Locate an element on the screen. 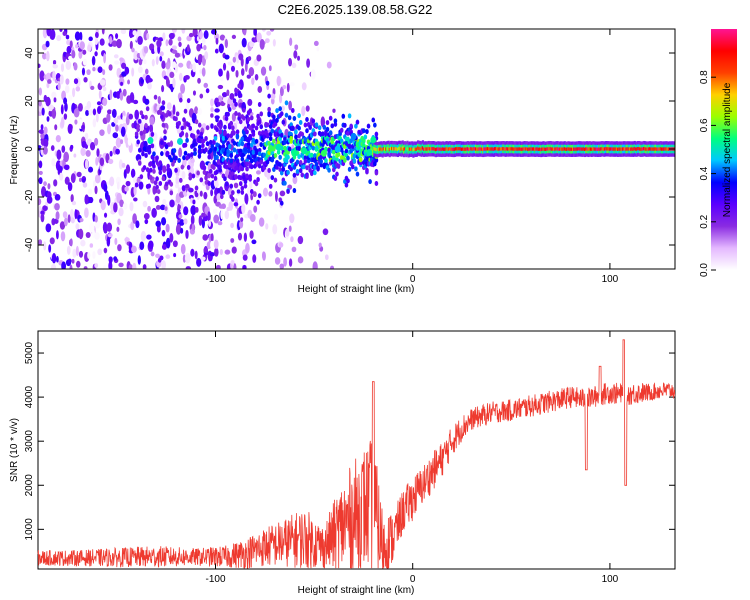 The height and width of the screenshot is (600, 750). y-tick-label: 0 is located at coordinates (29, 149).